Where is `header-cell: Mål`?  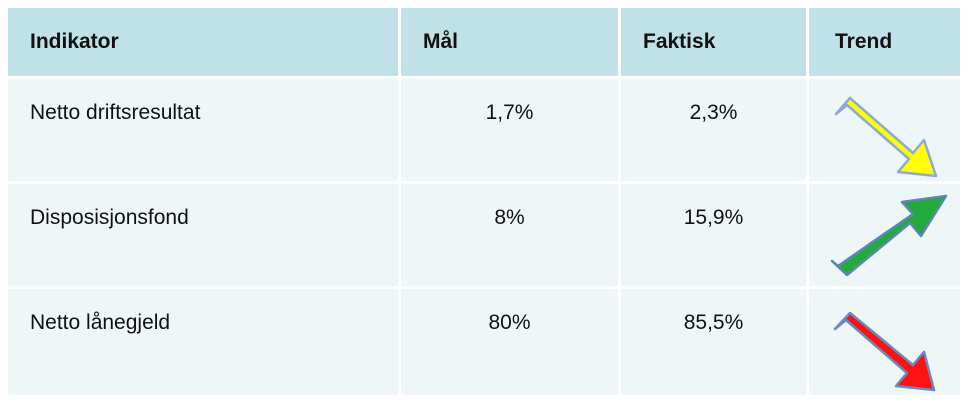 header-cell: Mål is located at coordinates (509, 42).